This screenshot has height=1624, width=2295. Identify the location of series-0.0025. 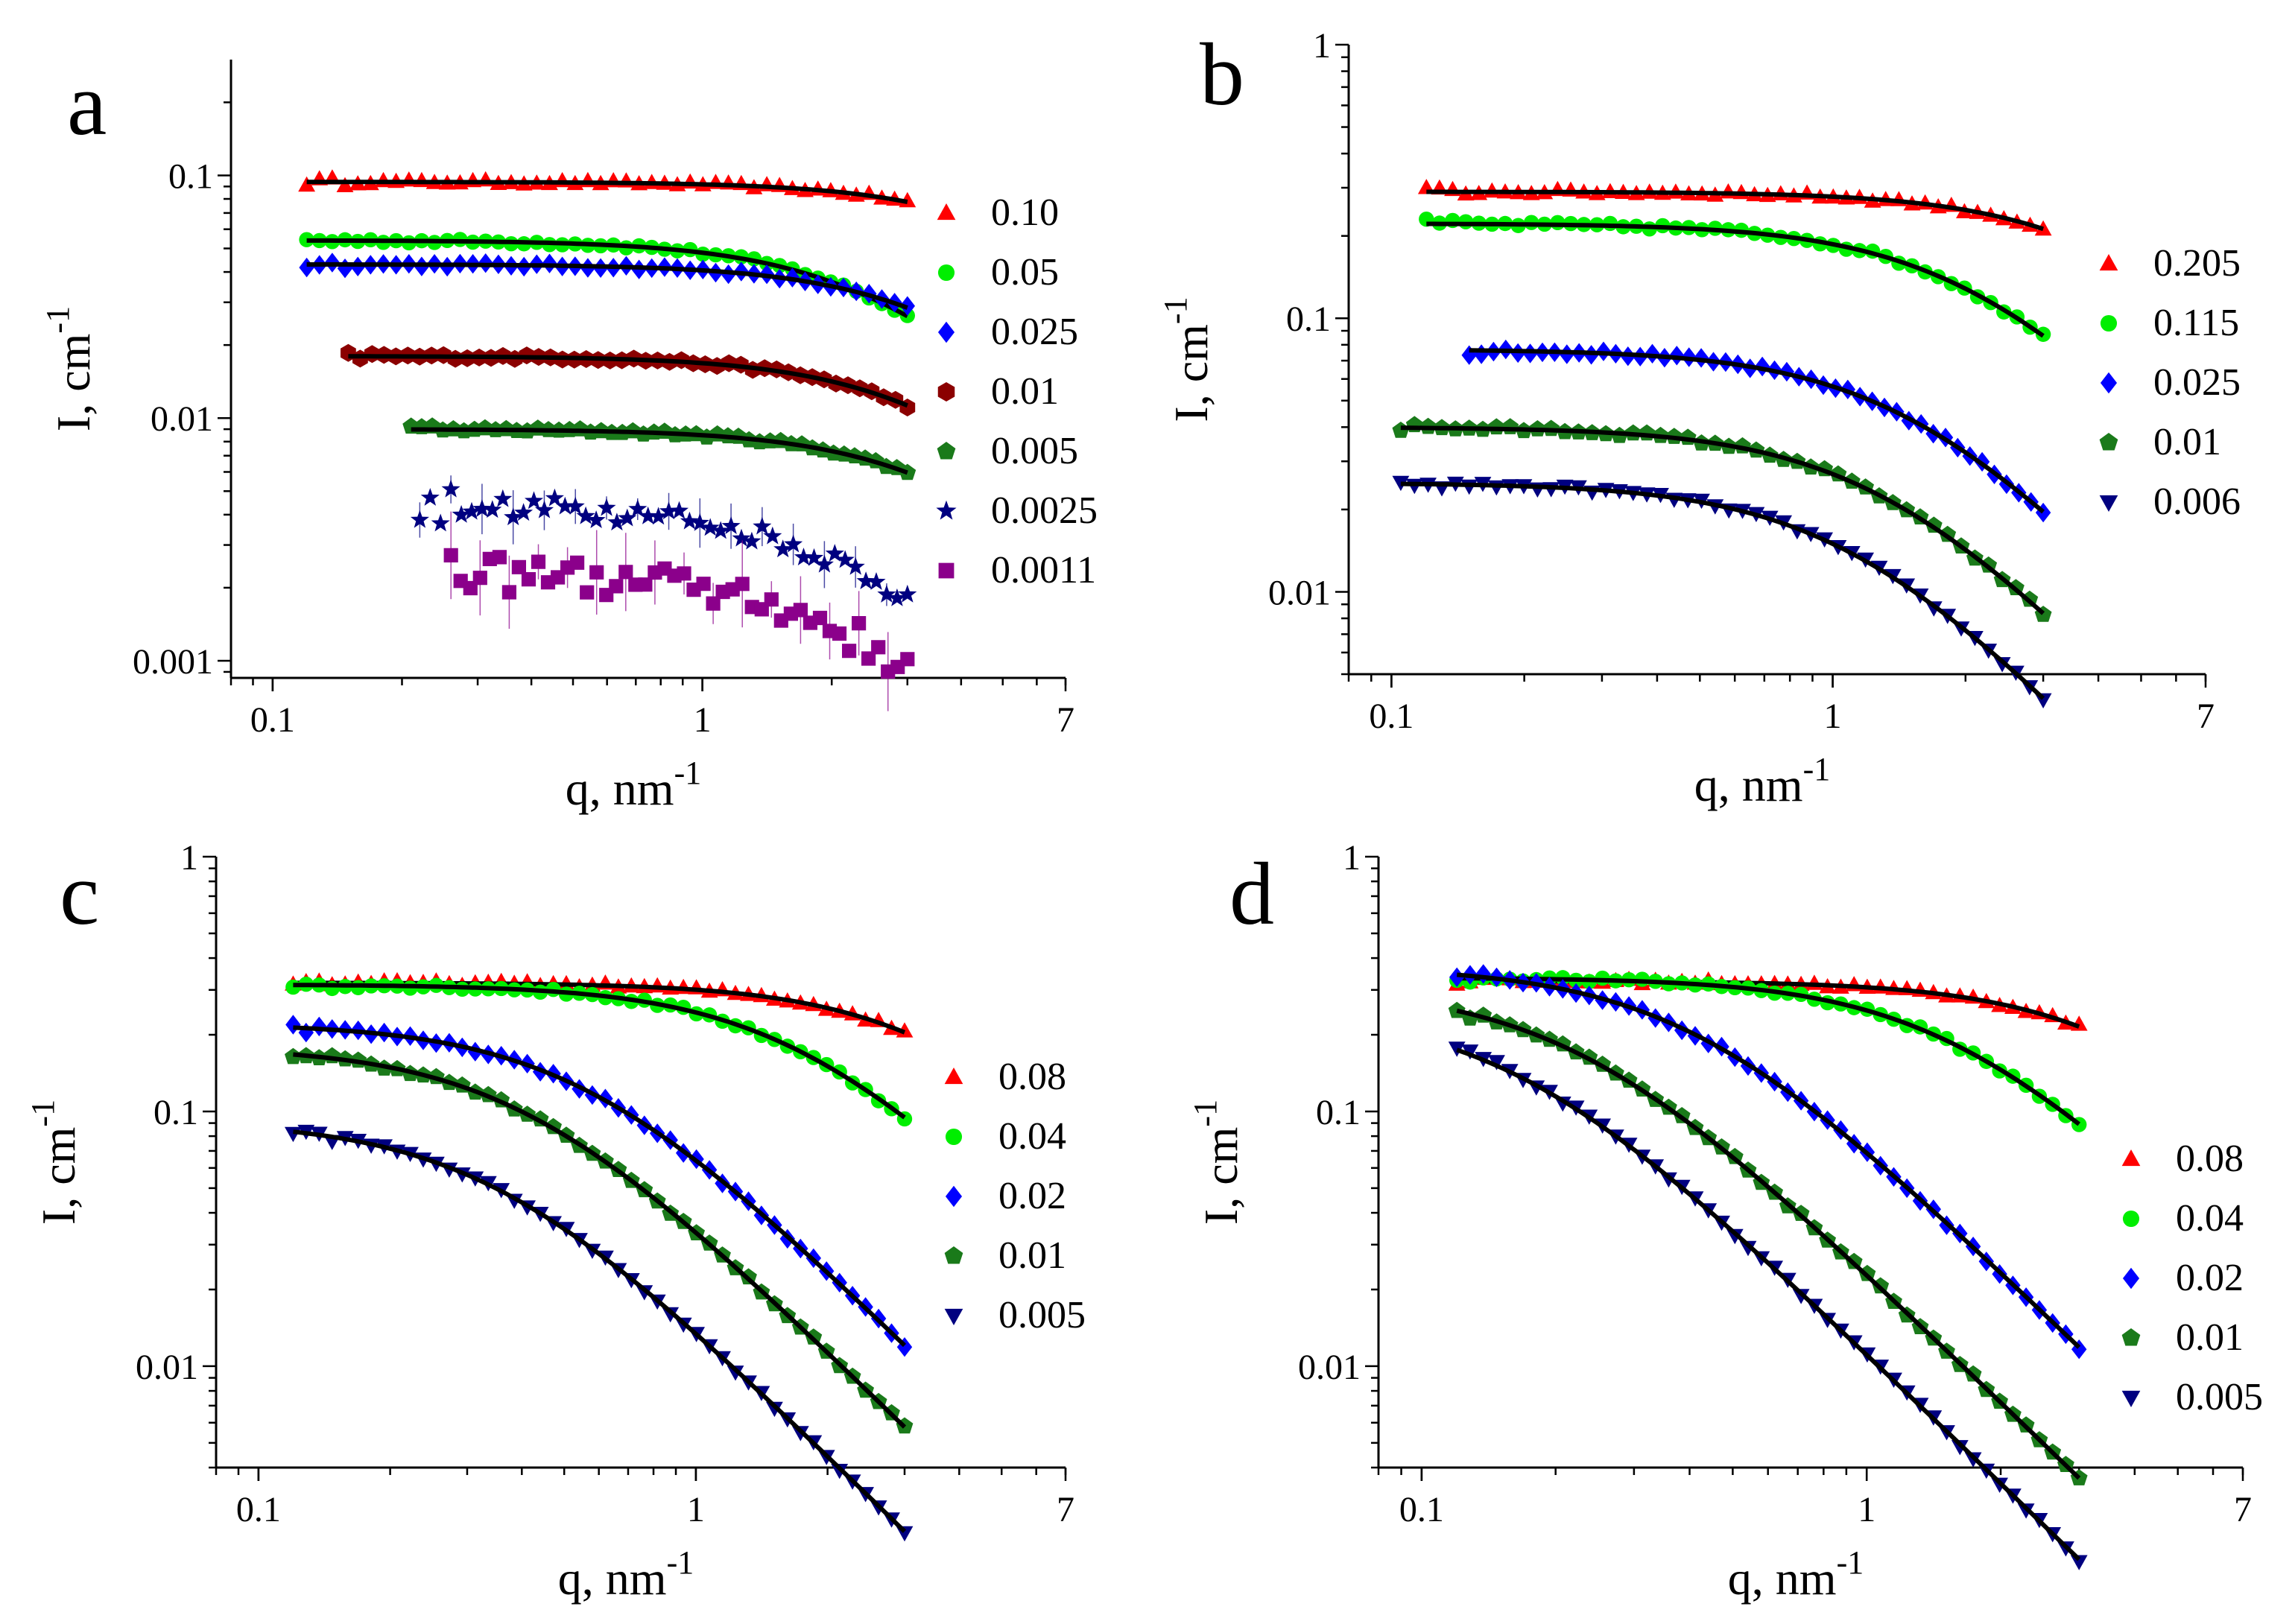
(663, 540).